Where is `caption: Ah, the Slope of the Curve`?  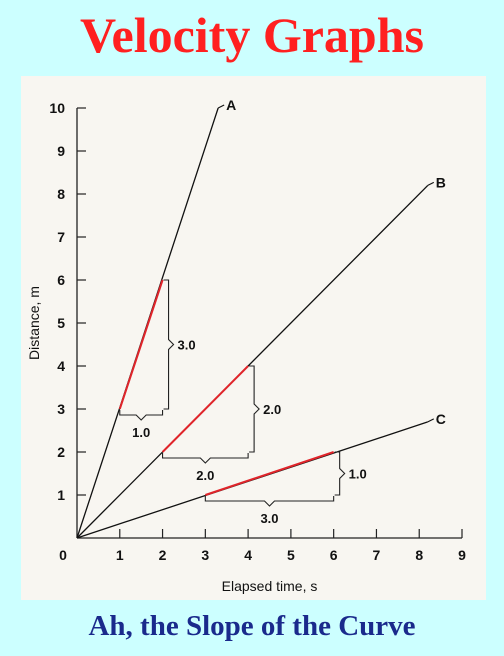
caption: Ah, the Slope of the Curve is located at coordinates (252, 626).